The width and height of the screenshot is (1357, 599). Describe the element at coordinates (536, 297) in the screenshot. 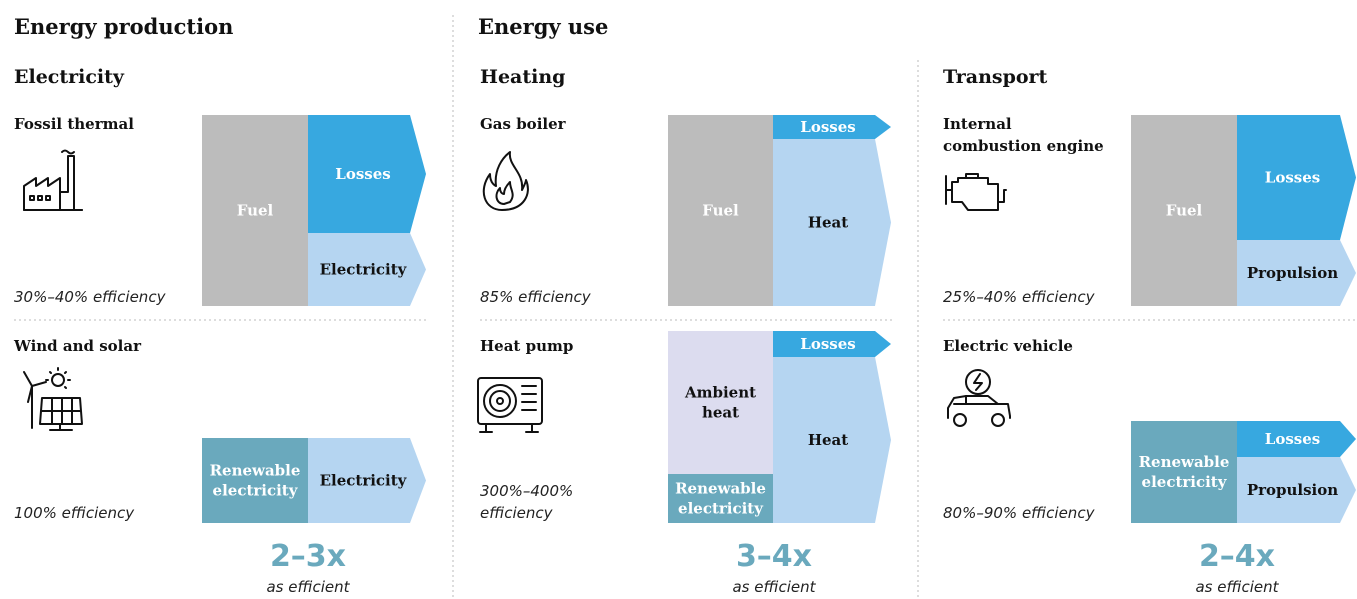

I see `efficiency: 85% efficiency` at that location.